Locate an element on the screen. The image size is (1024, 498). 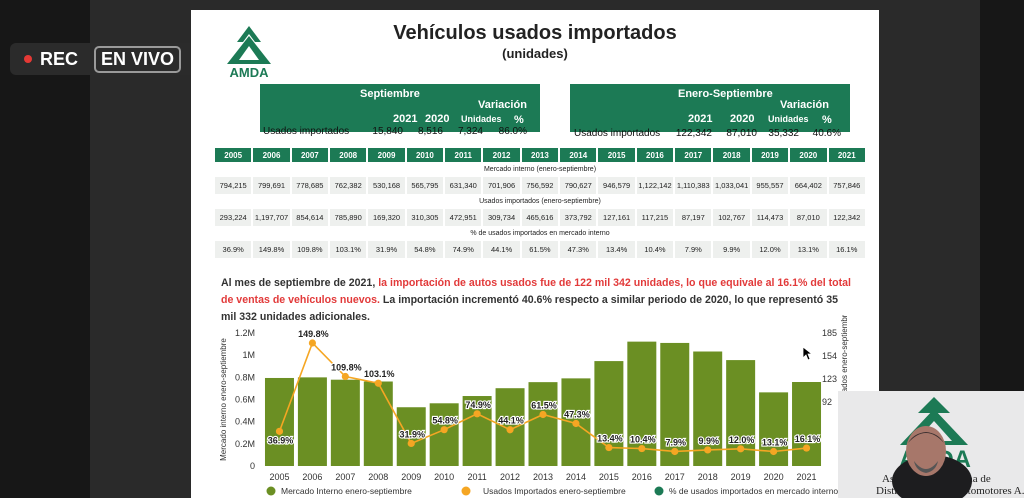
pct-cell: 12.0% is located at coordinates (770, 249).